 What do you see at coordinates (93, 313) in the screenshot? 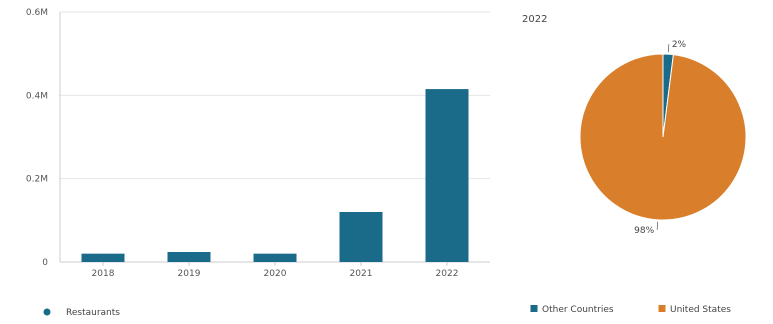
I see `legend-label-restaurants: Restaurants` at bounding box center [93, 313].